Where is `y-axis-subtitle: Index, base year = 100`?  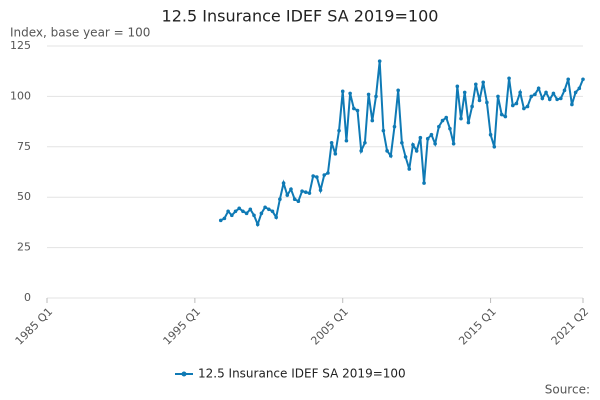 y-axis-subtitle: Index, base year = 100 is located at coordinates (80, 33).